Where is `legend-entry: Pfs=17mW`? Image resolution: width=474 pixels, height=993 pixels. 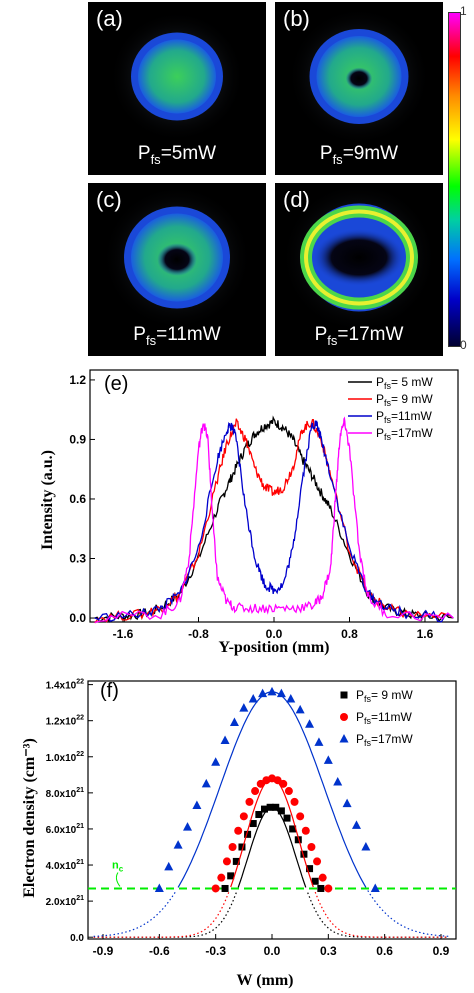 legend-entry: Pfs=17mW is located at coordinates (404, 434).